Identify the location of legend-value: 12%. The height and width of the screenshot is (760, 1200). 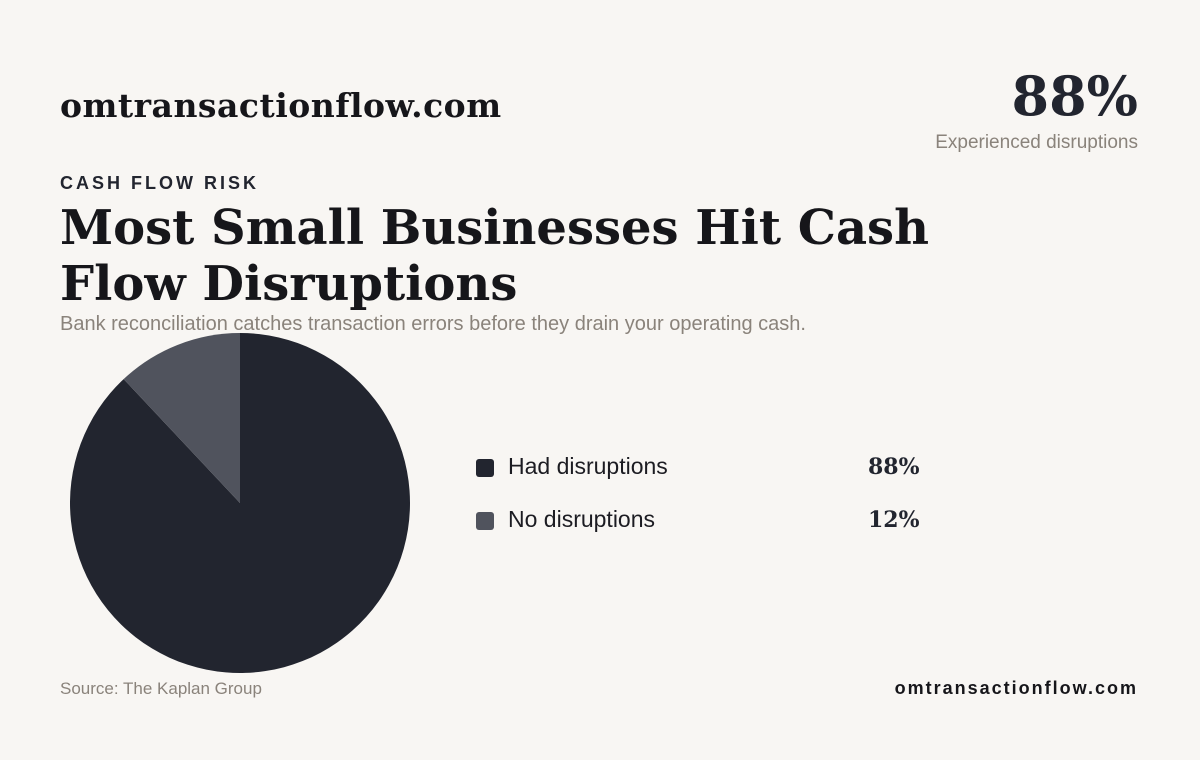
(894, 520).